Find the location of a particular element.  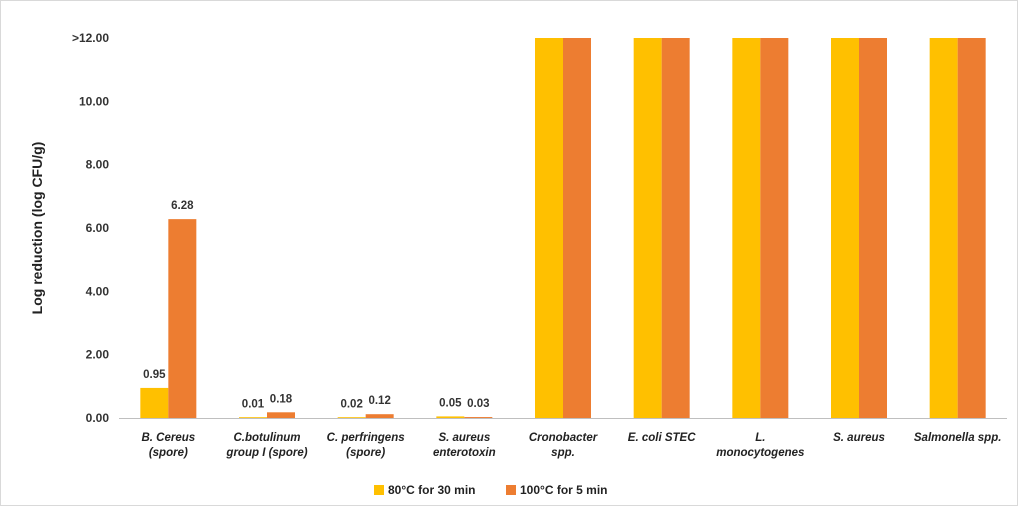

y-tick-label: 8.00 is located at coordinates (98, 165).